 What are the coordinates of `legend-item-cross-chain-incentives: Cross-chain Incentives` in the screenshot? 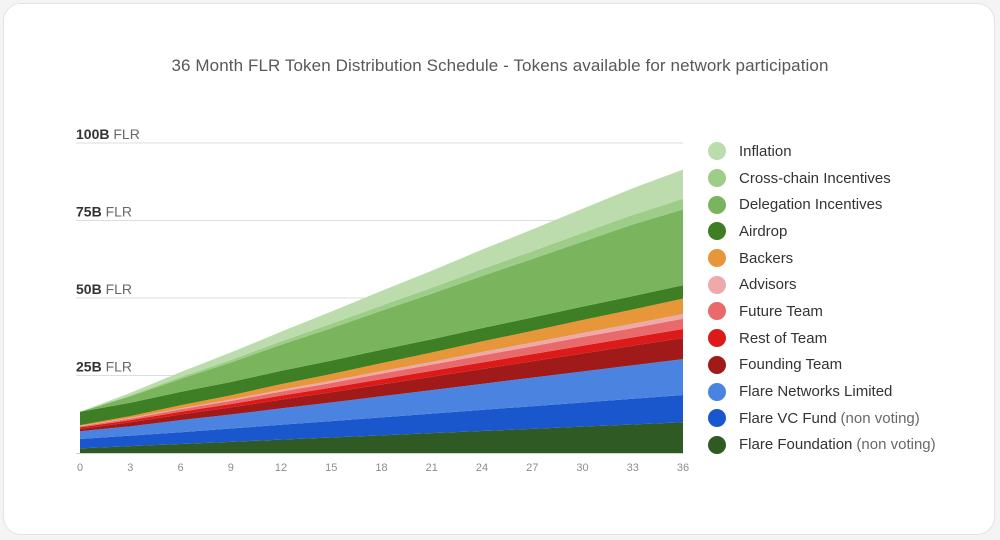 It's located at (822, 178).